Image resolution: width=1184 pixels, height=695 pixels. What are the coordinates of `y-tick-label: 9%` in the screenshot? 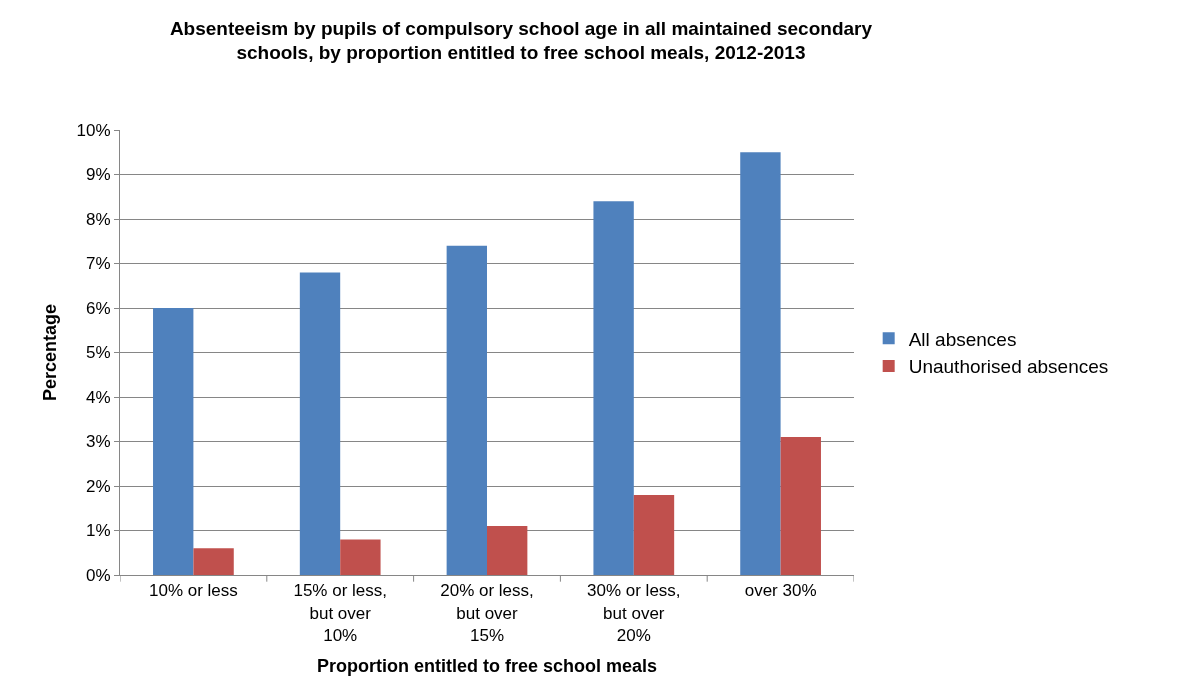 It's located at (98, 175).